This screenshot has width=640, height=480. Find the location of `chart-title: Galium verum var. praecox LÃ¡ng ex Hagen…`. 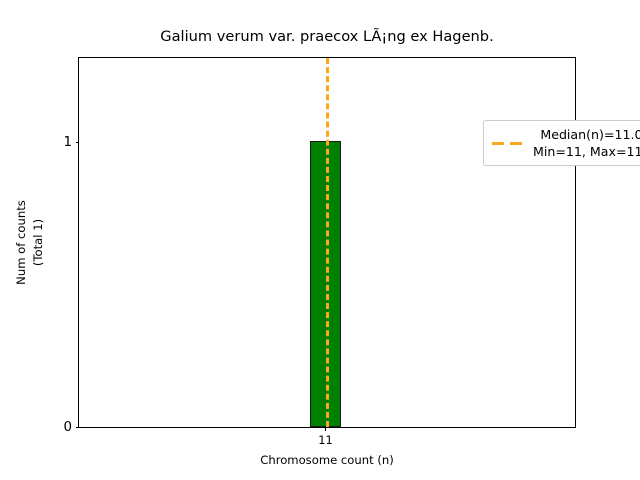

chart-title: Galium verum var. praecox LÃ¡ng ex Hagen… is located at coordinates (327, 36).